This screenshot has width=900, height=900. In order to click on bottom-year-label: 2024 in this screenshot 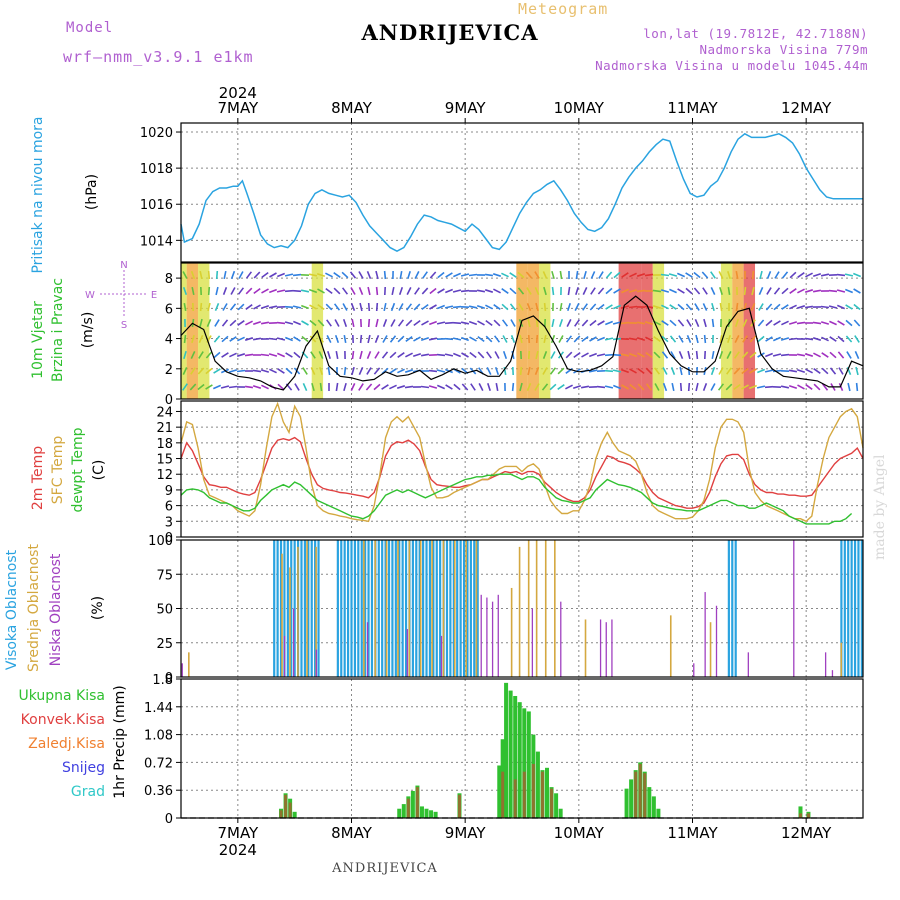, I will do `click(238, 850)`.